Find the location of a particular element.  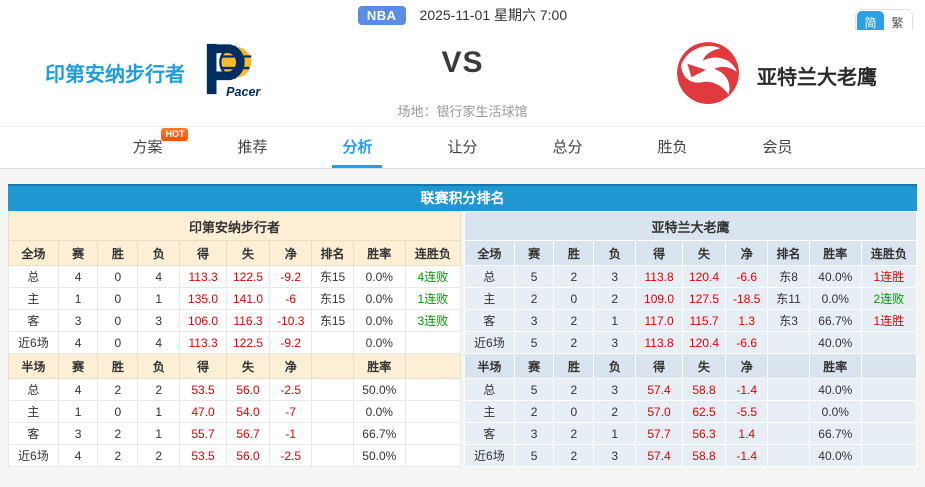

stat-cell: 57.4 is located at coordinates (659, 389).